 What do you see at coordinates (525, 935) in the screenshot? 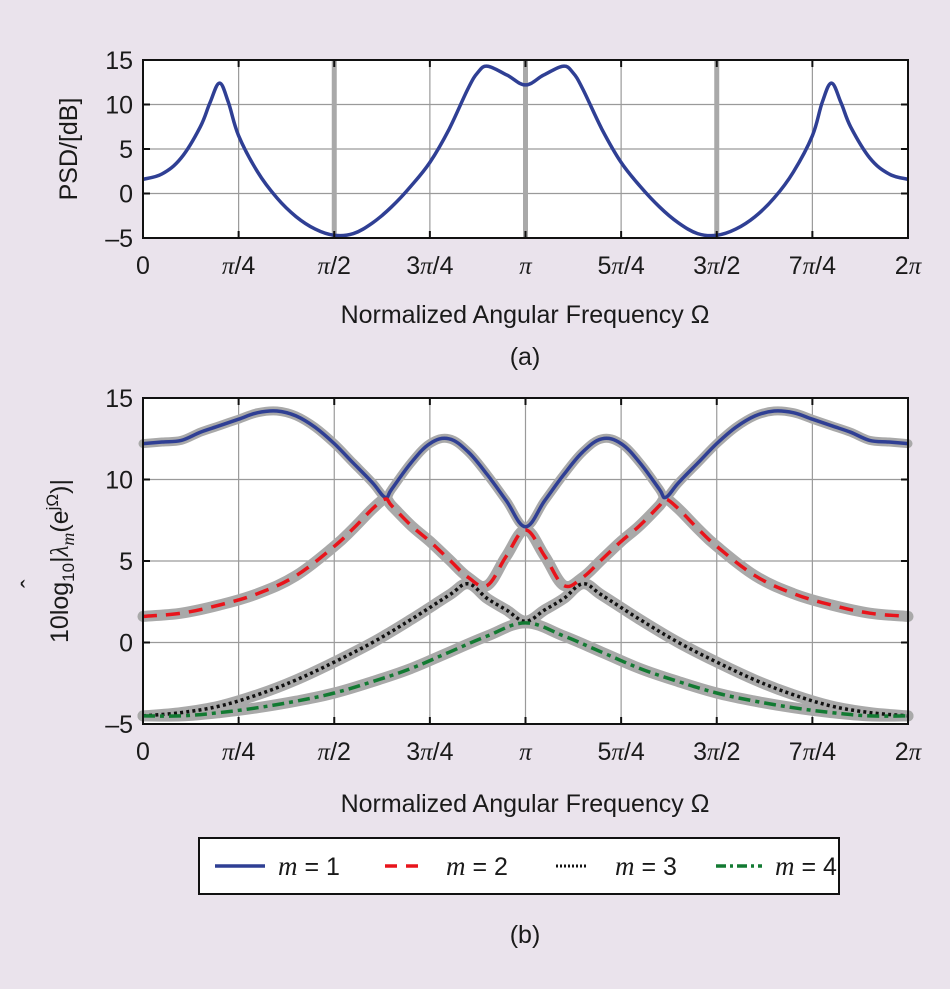
I see `panel-b-caption: (b)` at bounding box center [525, 935].